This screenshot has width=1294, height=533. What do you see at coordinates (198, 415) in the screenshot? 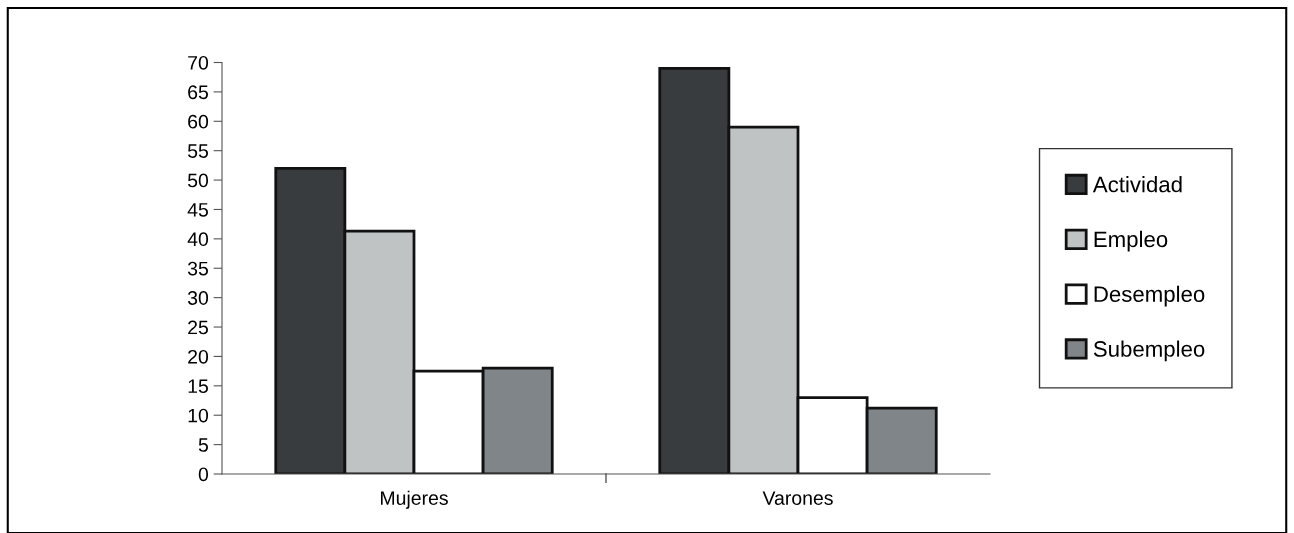
I see `y-tick-label: 10` at bounding box center [198, 415].